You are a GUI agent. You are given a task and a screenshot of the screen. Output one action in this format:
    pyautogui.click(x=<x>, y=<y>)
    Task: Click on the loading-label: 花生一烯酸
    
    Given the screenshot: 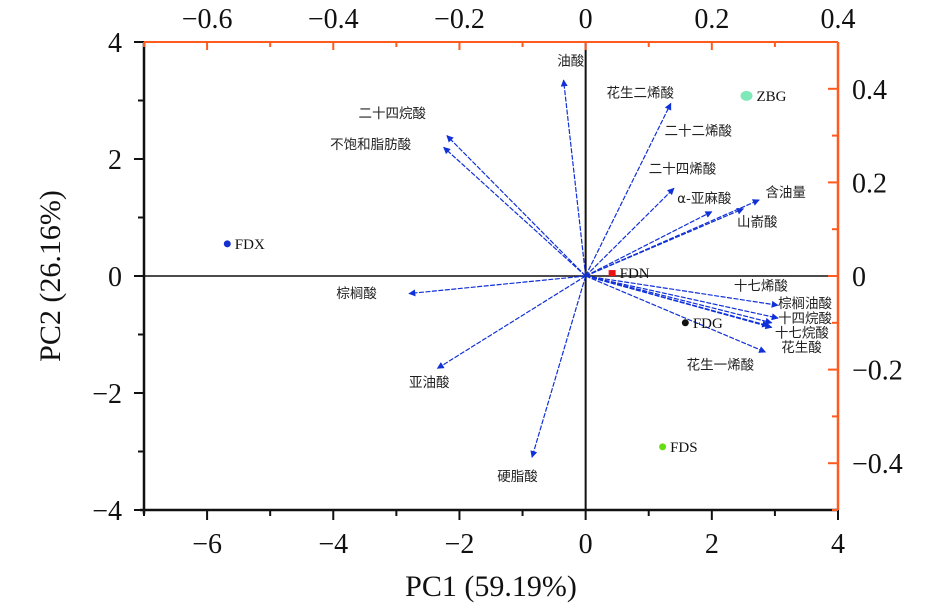 What is the action you would take?
    pyautogui.click(x=721, y=366)
    